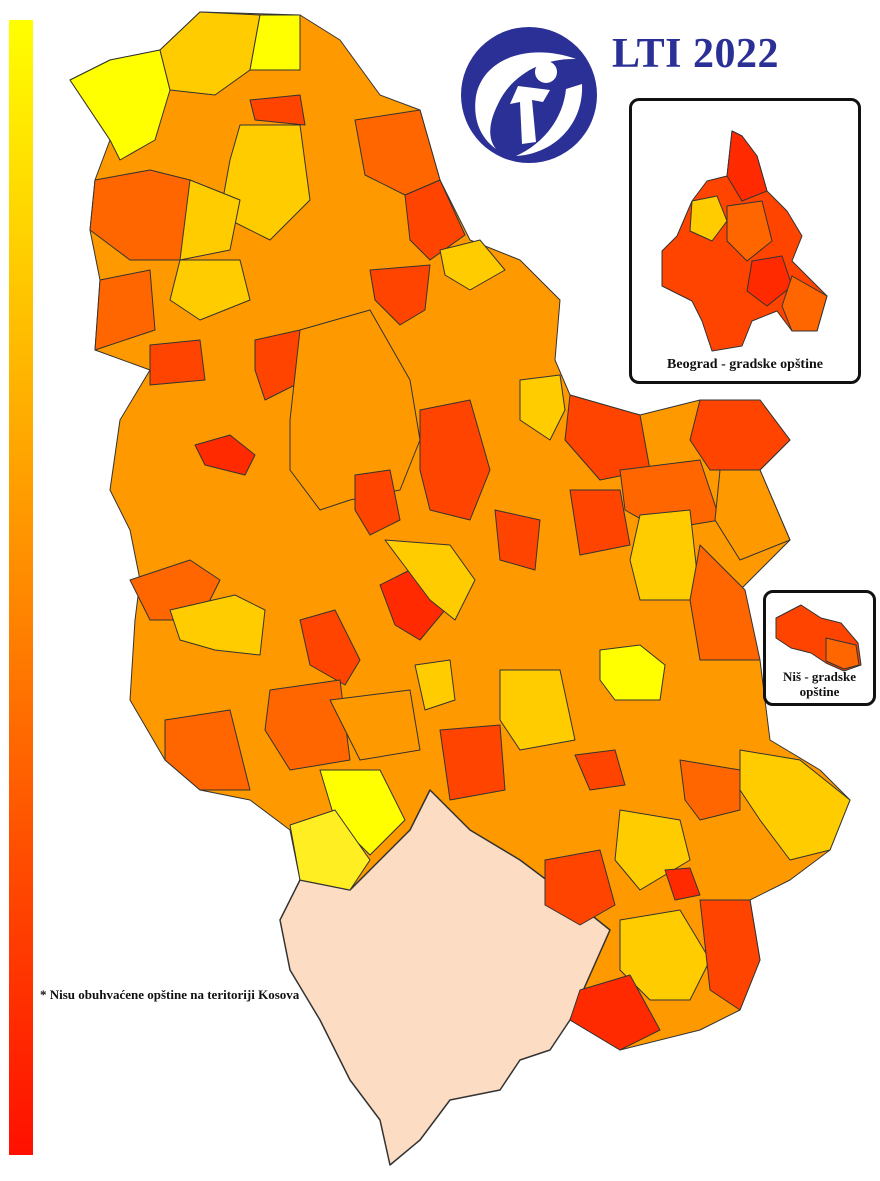 This screenshot has width=880, height=1181. I want to click on beograd-inset-caption: Beograd - gradske opštine, so click(745, 364).